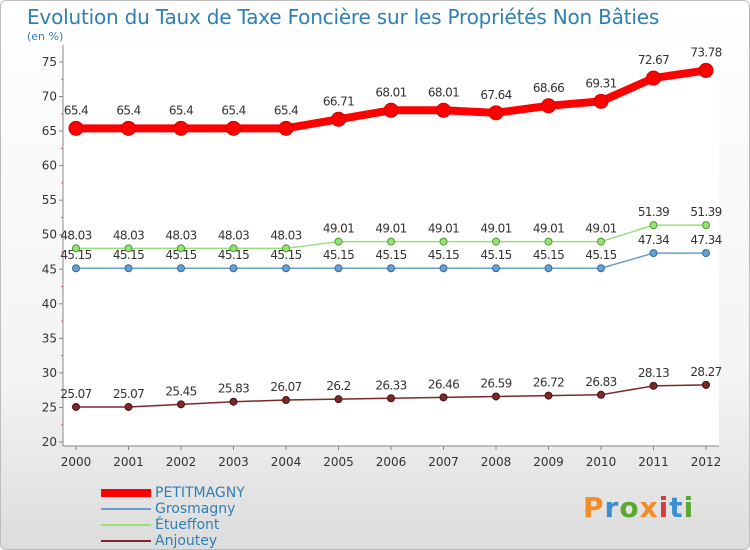 Image resolution: width=750 pixels, height=550 pixels. Describe the element at coordinates (443, 384) in the screenshot. I see `data-label: 26.46` at that location.